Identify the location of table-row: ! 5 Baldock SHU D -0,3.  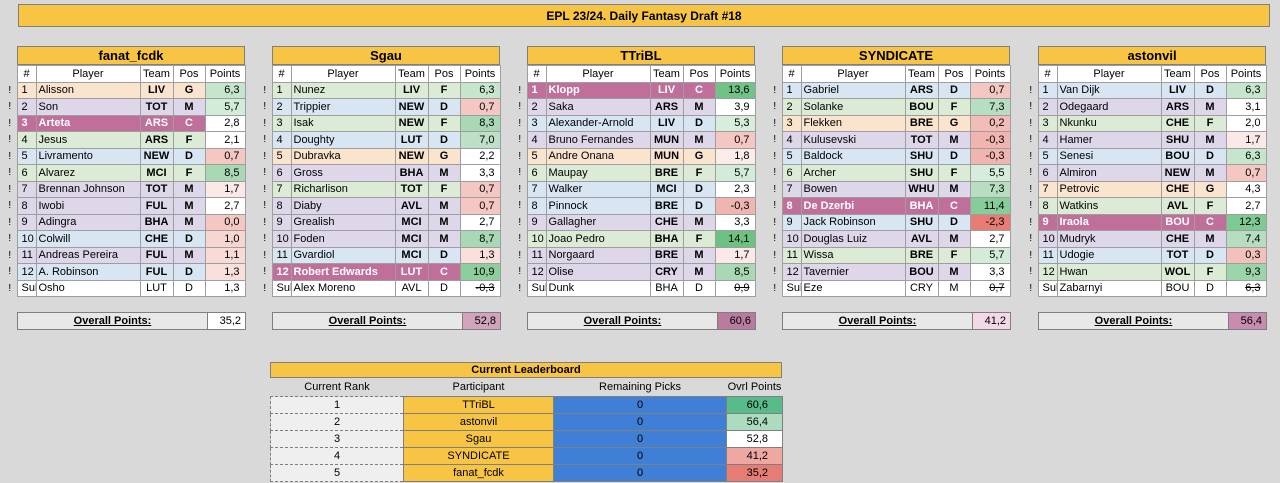
(889, 156).